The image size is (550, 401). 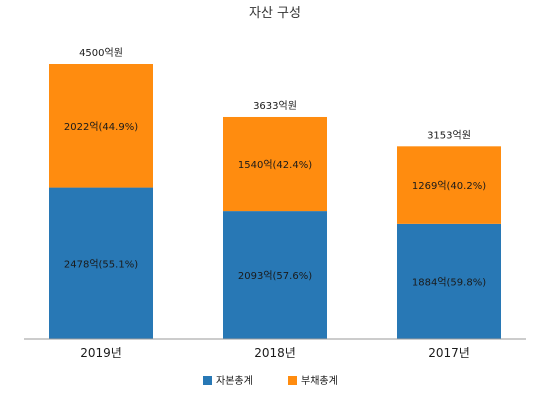 I want to click on category-label-1: 2018년, so click(x=275, y=353).